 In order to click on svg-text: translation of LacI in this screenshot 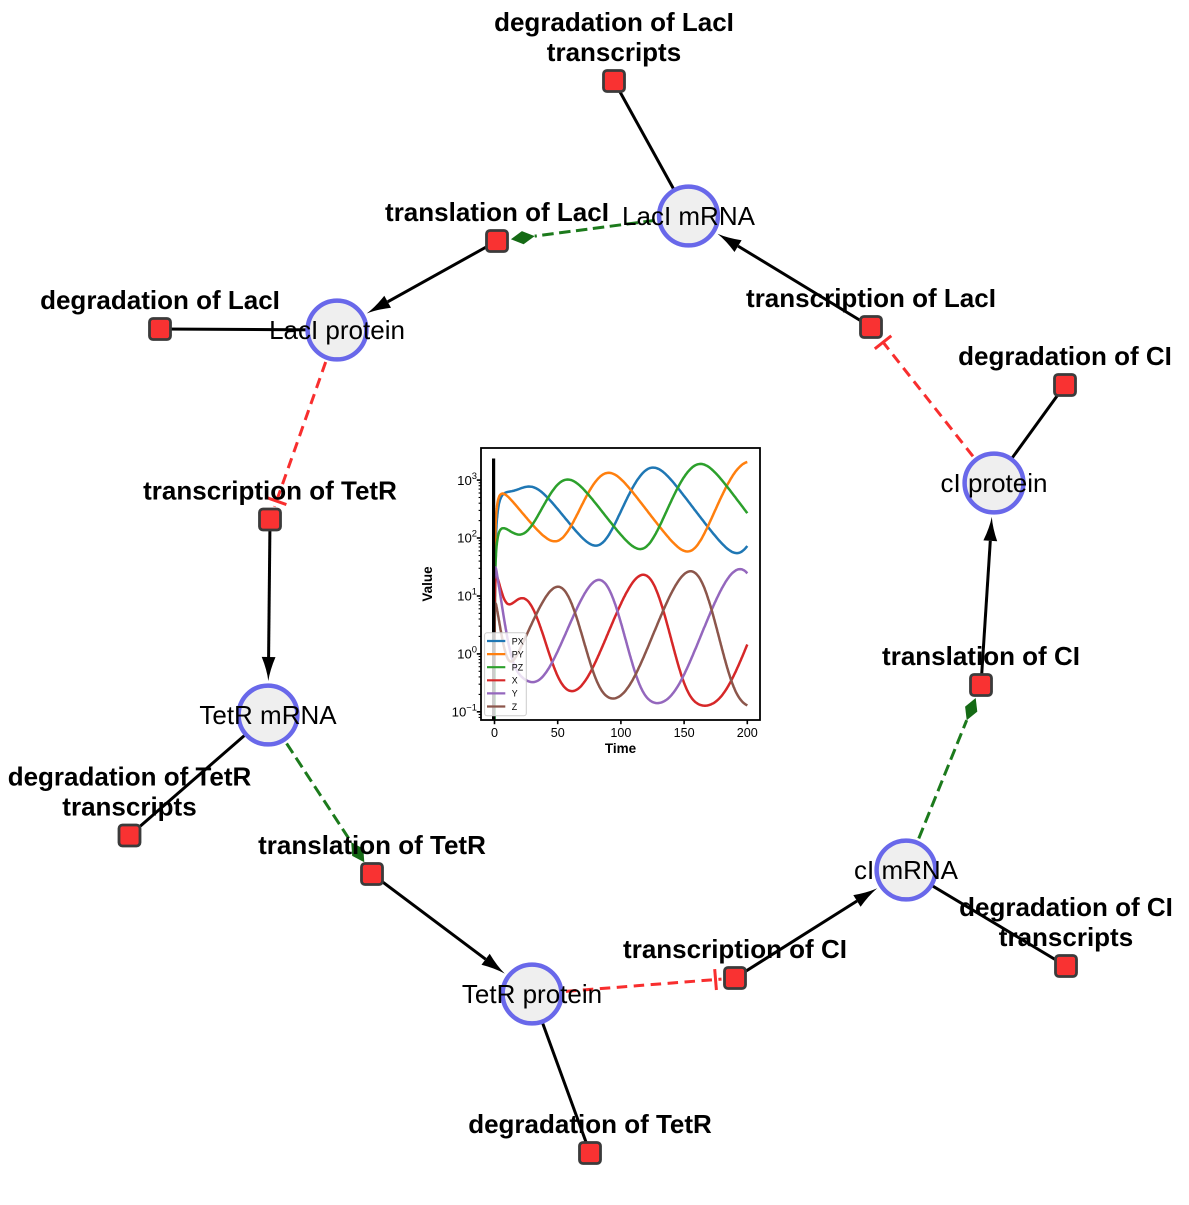, I will do `click(497, 212)`.